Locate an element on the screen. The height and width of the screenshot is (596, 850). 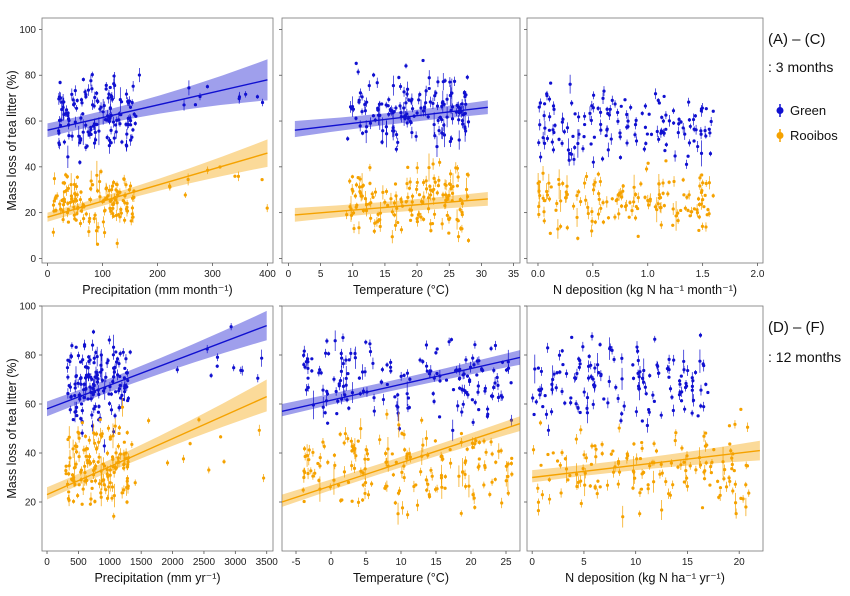
x-tick-label-C-2: 1.0 is located at coordinates (648, 274).